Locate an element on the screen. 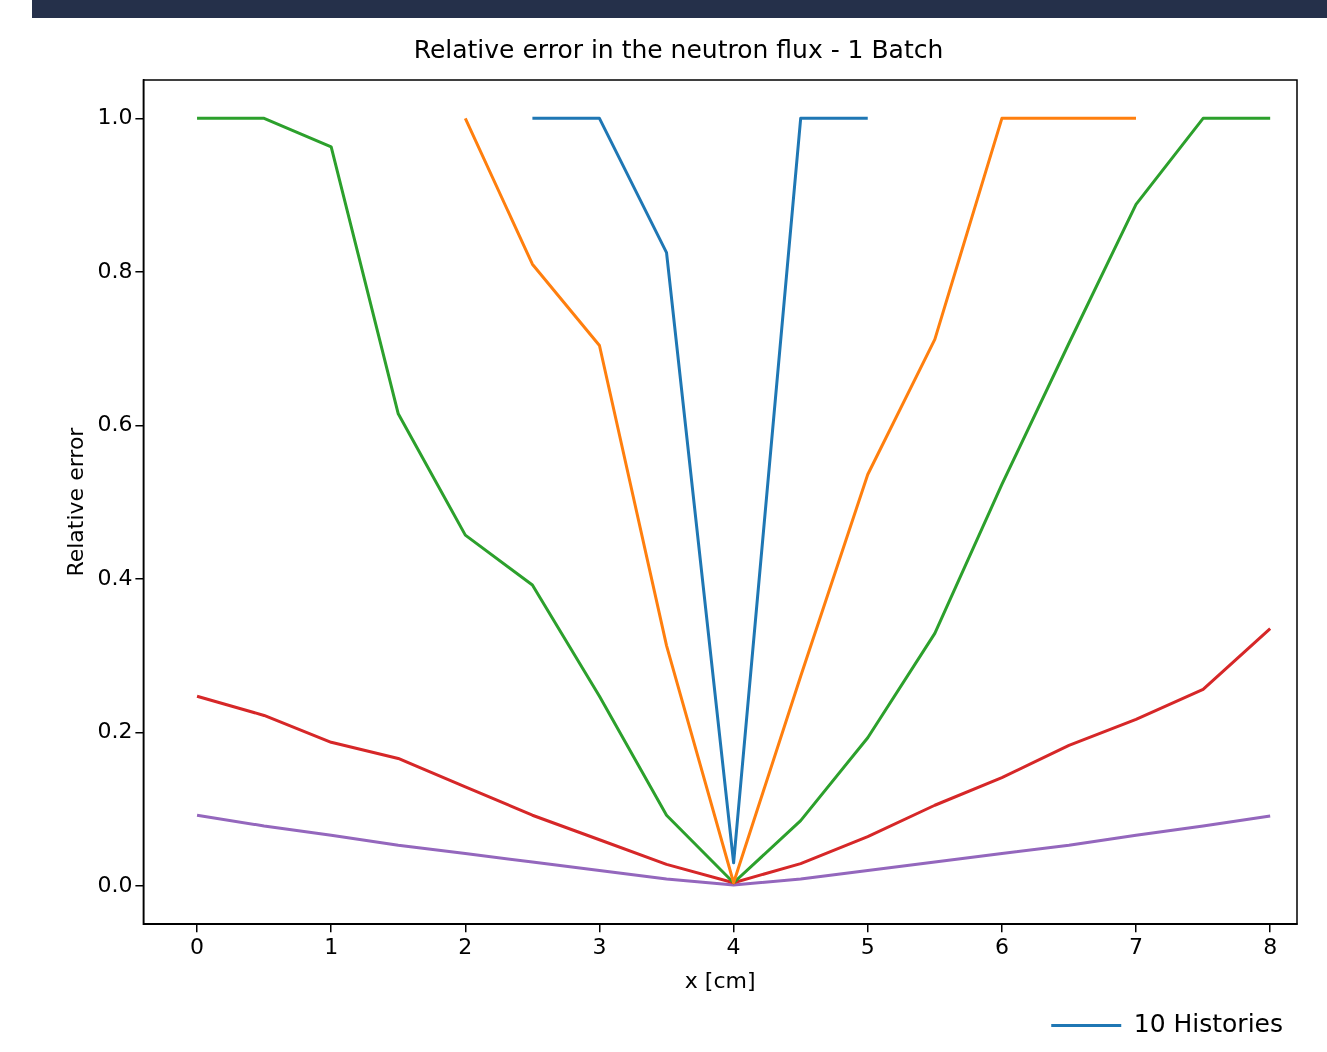  y-tick-label: 0.6 is located at coordinates (115, 424).